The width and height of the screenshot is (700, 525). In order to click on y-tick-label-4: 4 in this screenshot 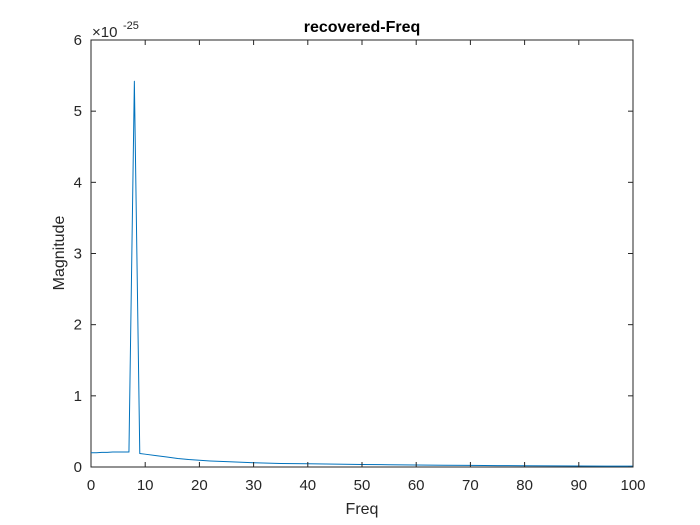, I will do `click(78, 182)`.